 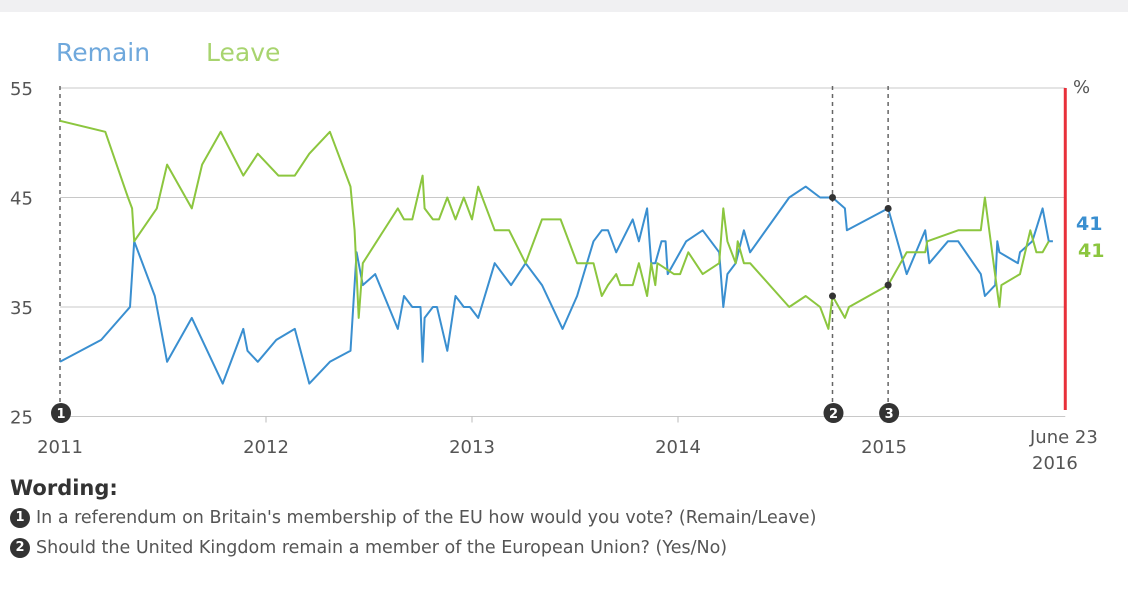 I want to click on number-badge-icon: 2, so click(x=20, y=548).